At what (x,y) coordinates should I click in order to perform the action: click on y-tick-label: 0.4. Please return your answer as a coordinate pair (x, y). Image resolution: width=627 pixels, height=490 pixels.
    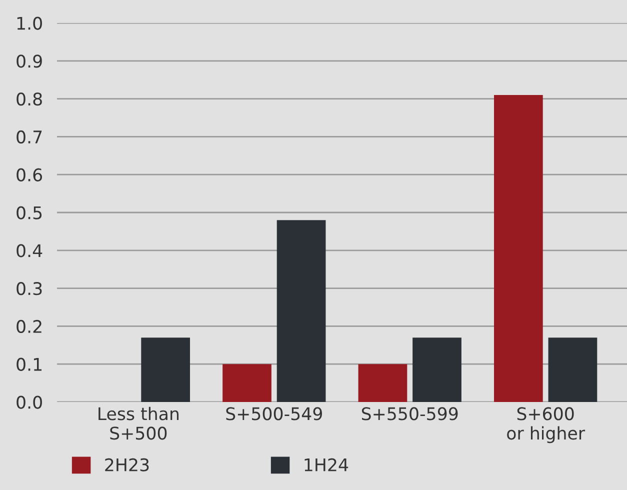
    Looking at the image, I should click on (29, 251).